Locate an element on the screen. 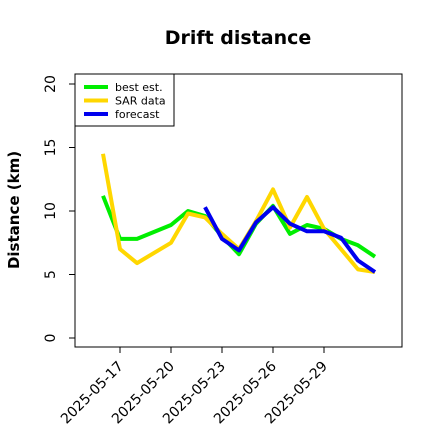  y-axis: 0 5 10 15 20 is located at coordinates (59, 208).